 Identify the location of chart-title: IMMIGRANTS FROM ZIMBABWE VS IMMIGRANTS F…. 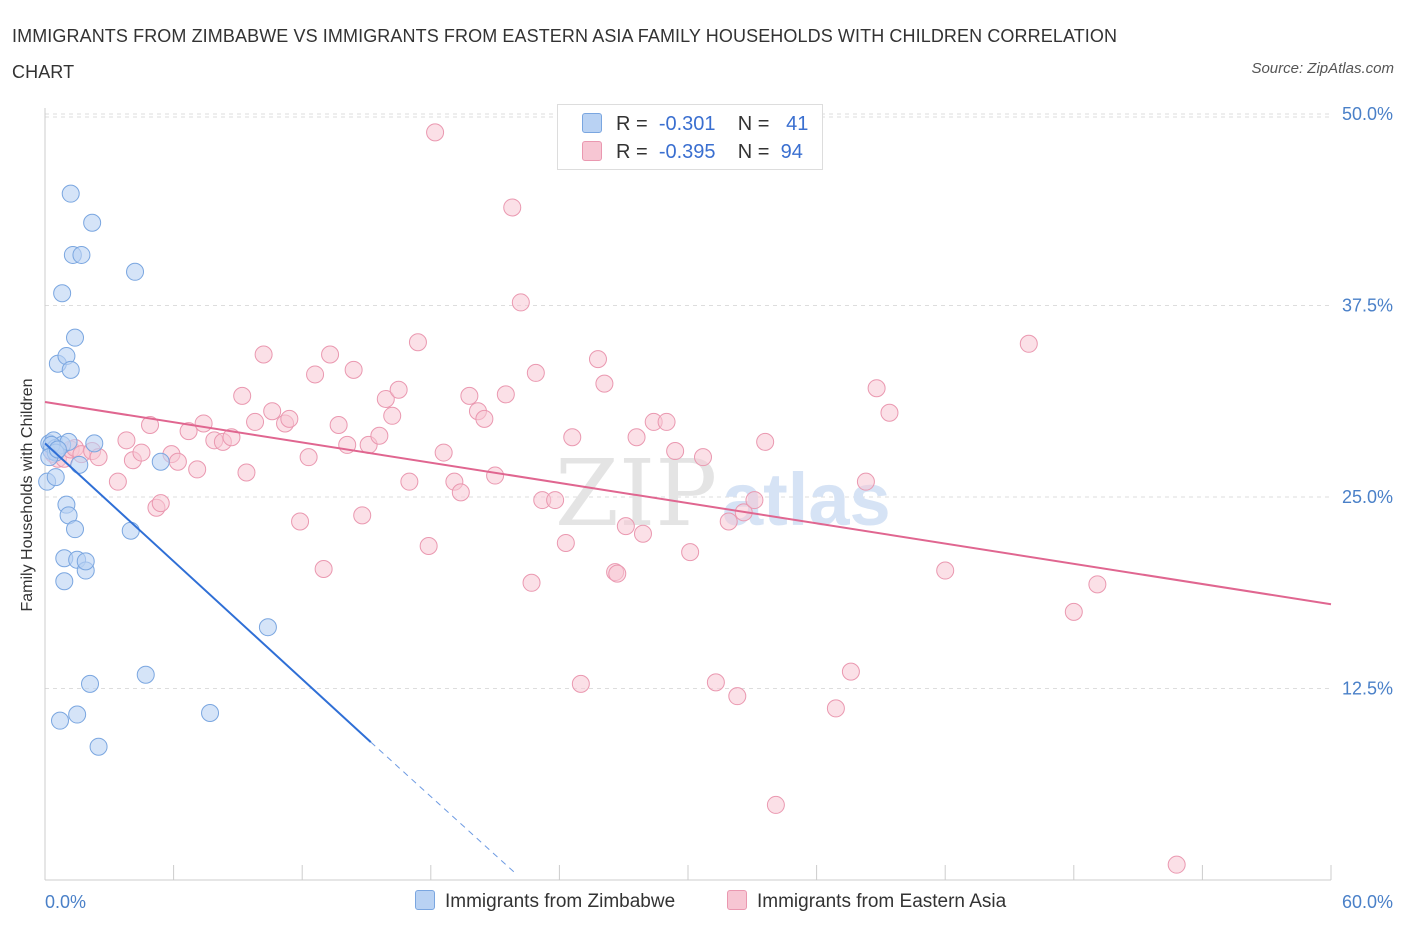
(565, 54).